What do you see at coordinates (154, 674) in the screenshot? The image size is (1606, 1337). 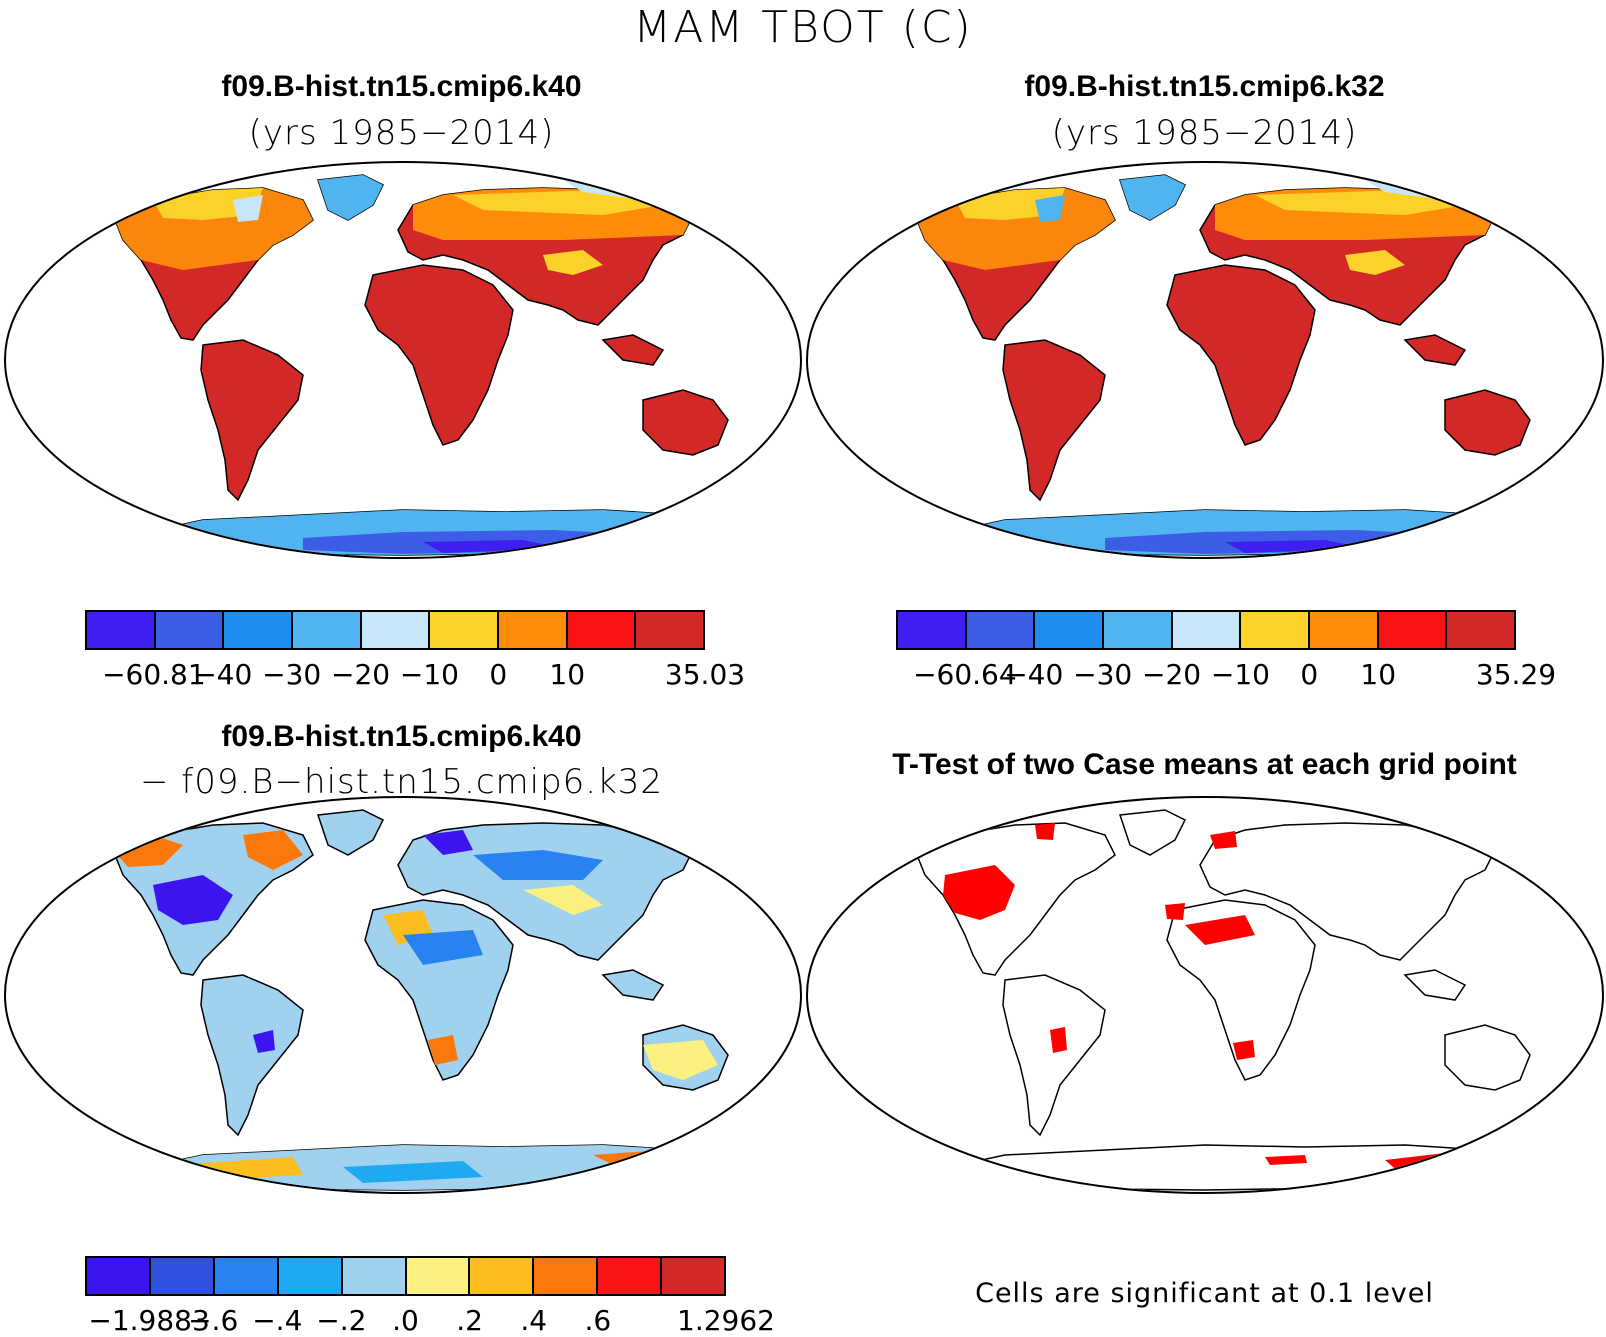 I see `colorbar-label: −60.81` at bounding box center [154, 674].